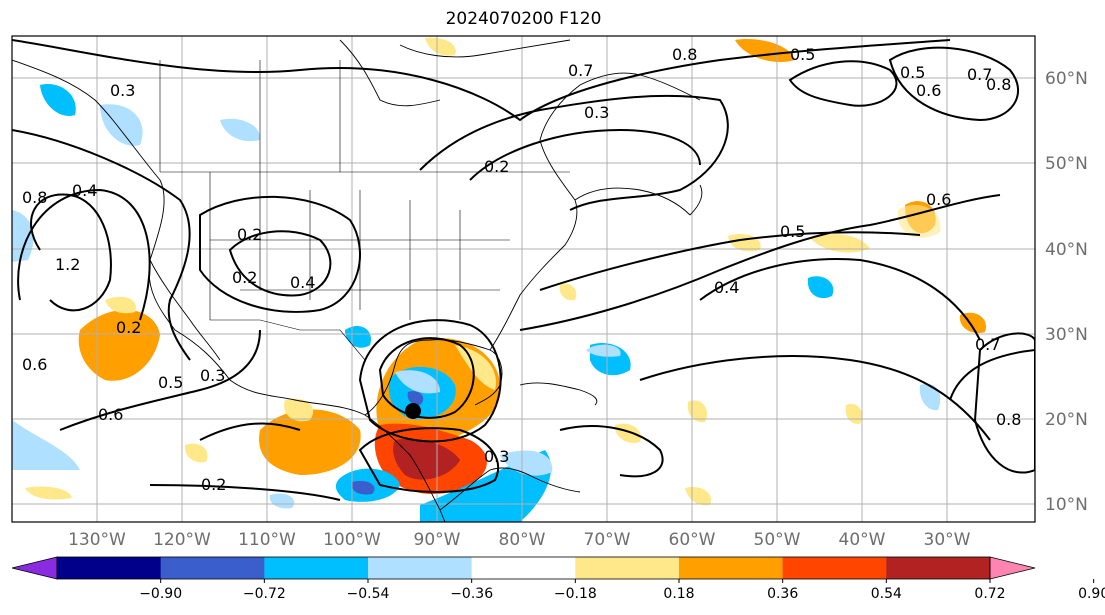 This screenshot has width=1105, height=615. I want to click on lon-label: 60°W, so click(692, 540).